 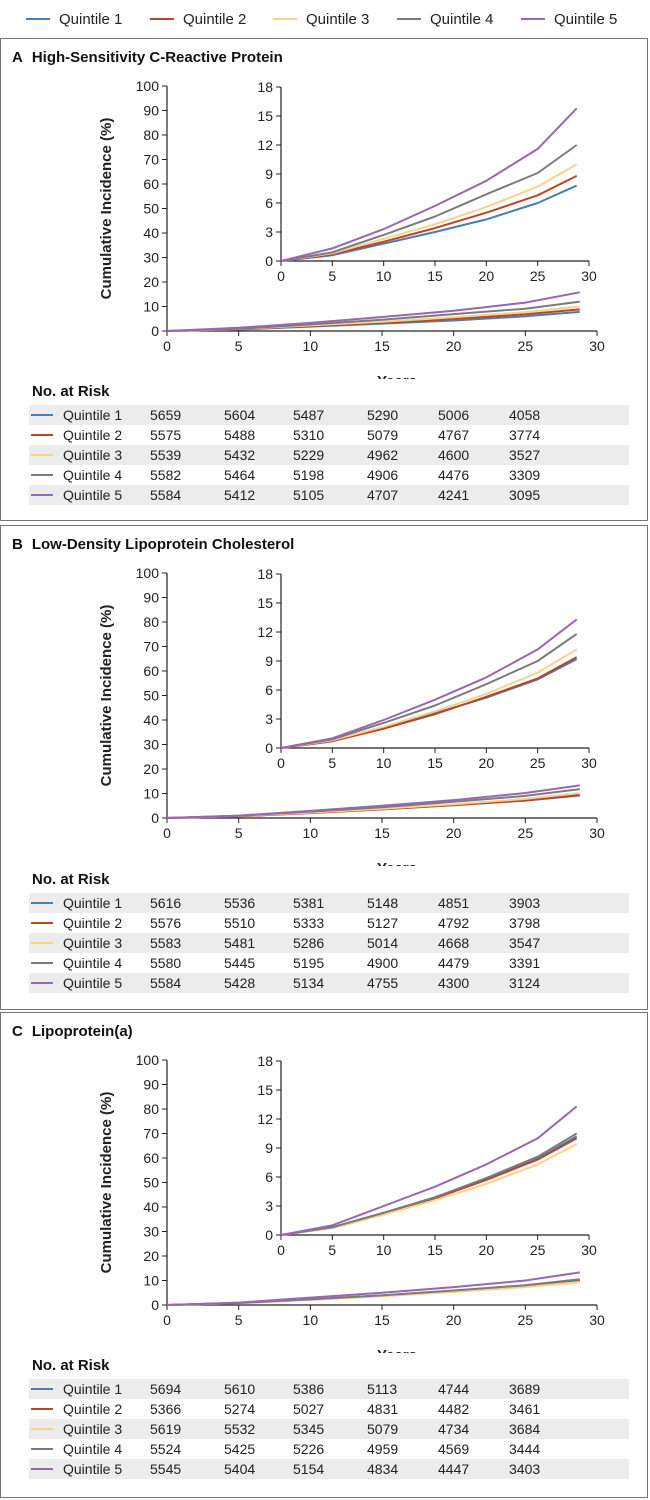 What do you see at coordinates (454, 495) in the screenshot?
I see `risk-cell: 4241` at bounding box center [454, 495].